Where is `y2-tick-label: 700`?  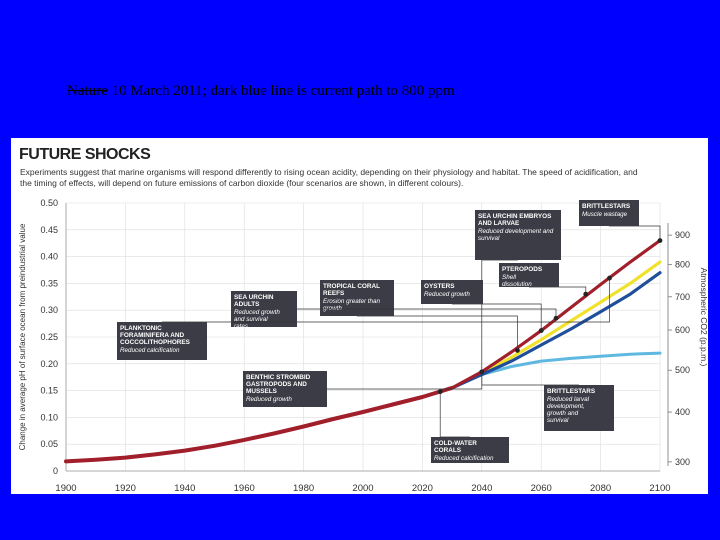 y2-tick-label: 700 is located at coordinates (682, 297).